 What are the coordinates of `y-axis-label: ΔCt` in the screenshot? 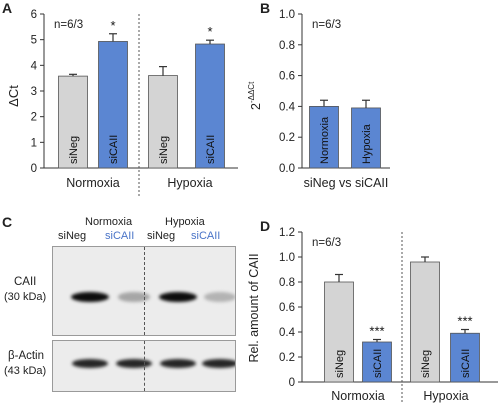 It's located at (13, 96).